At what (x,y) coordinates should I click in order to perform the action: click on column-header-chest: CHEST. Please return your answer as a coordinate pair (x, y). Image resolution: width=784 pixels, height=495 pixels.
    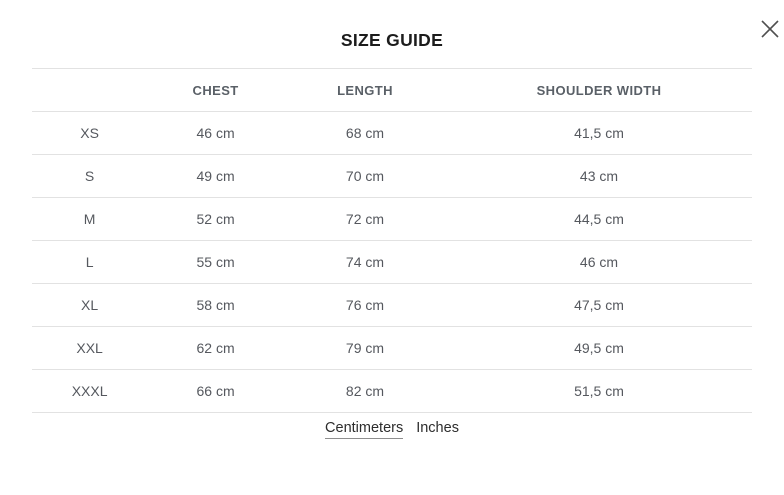
    Looking at the image, I should click on (215, 90).